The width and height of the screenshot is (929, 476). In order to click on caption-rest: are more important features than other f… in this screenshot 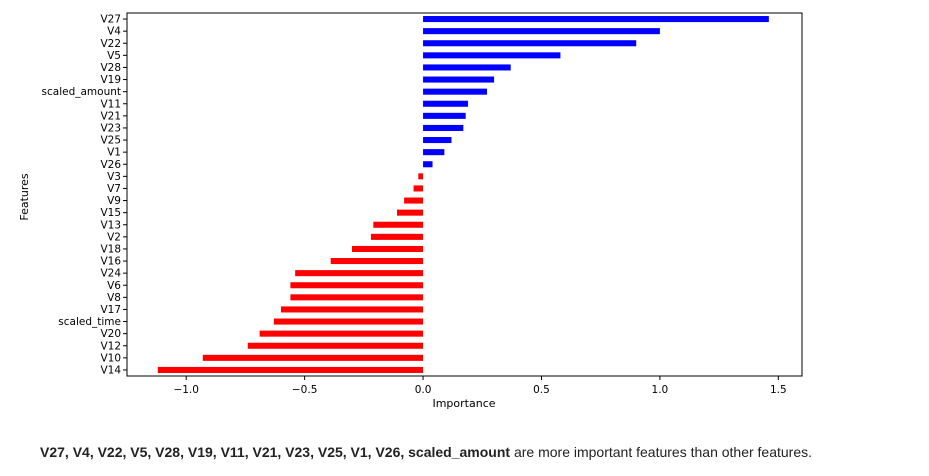, I will do `click(661, 452)`.